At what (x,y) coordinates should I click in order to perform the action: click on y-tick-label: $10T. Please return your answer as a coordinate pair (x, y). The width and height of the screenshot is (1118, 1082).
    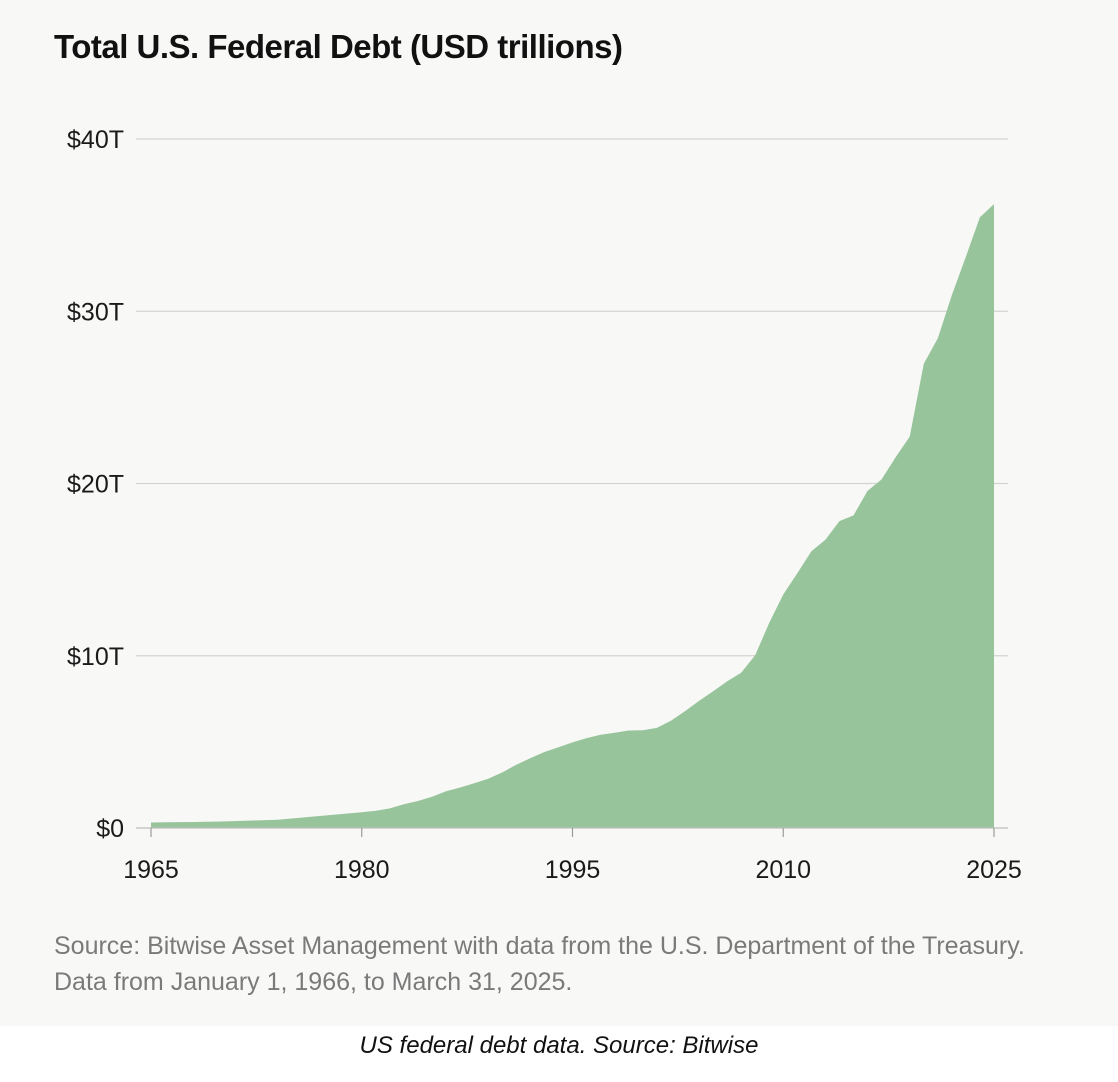
    Looking at the image, I should click on (95, 657).